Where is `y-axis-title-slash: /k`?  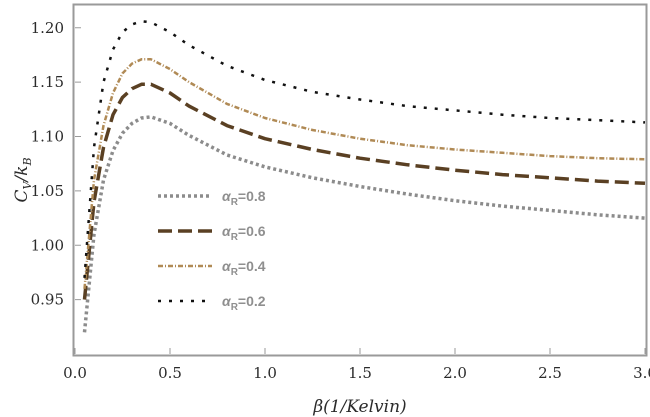
y-axis-title-slash: /k is located at coordinates (22, 175).